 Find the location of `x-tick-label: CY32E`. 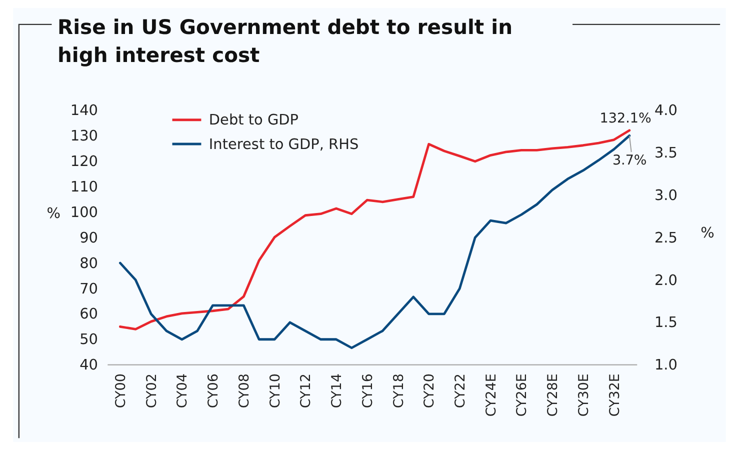

x-tick-label: CY32E is located at coordinates (614, 395).